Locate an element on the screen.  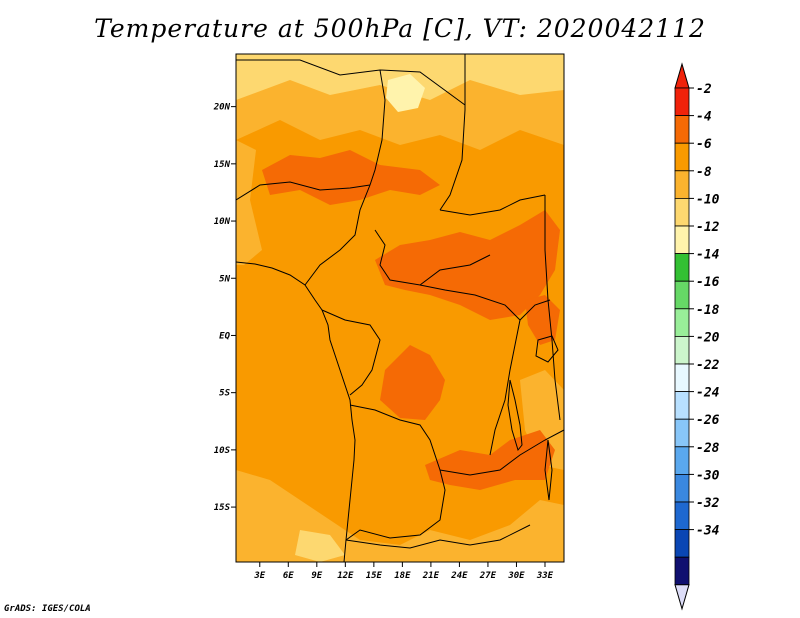
colorbar-label: -8 is located at coordinates (704, 172).